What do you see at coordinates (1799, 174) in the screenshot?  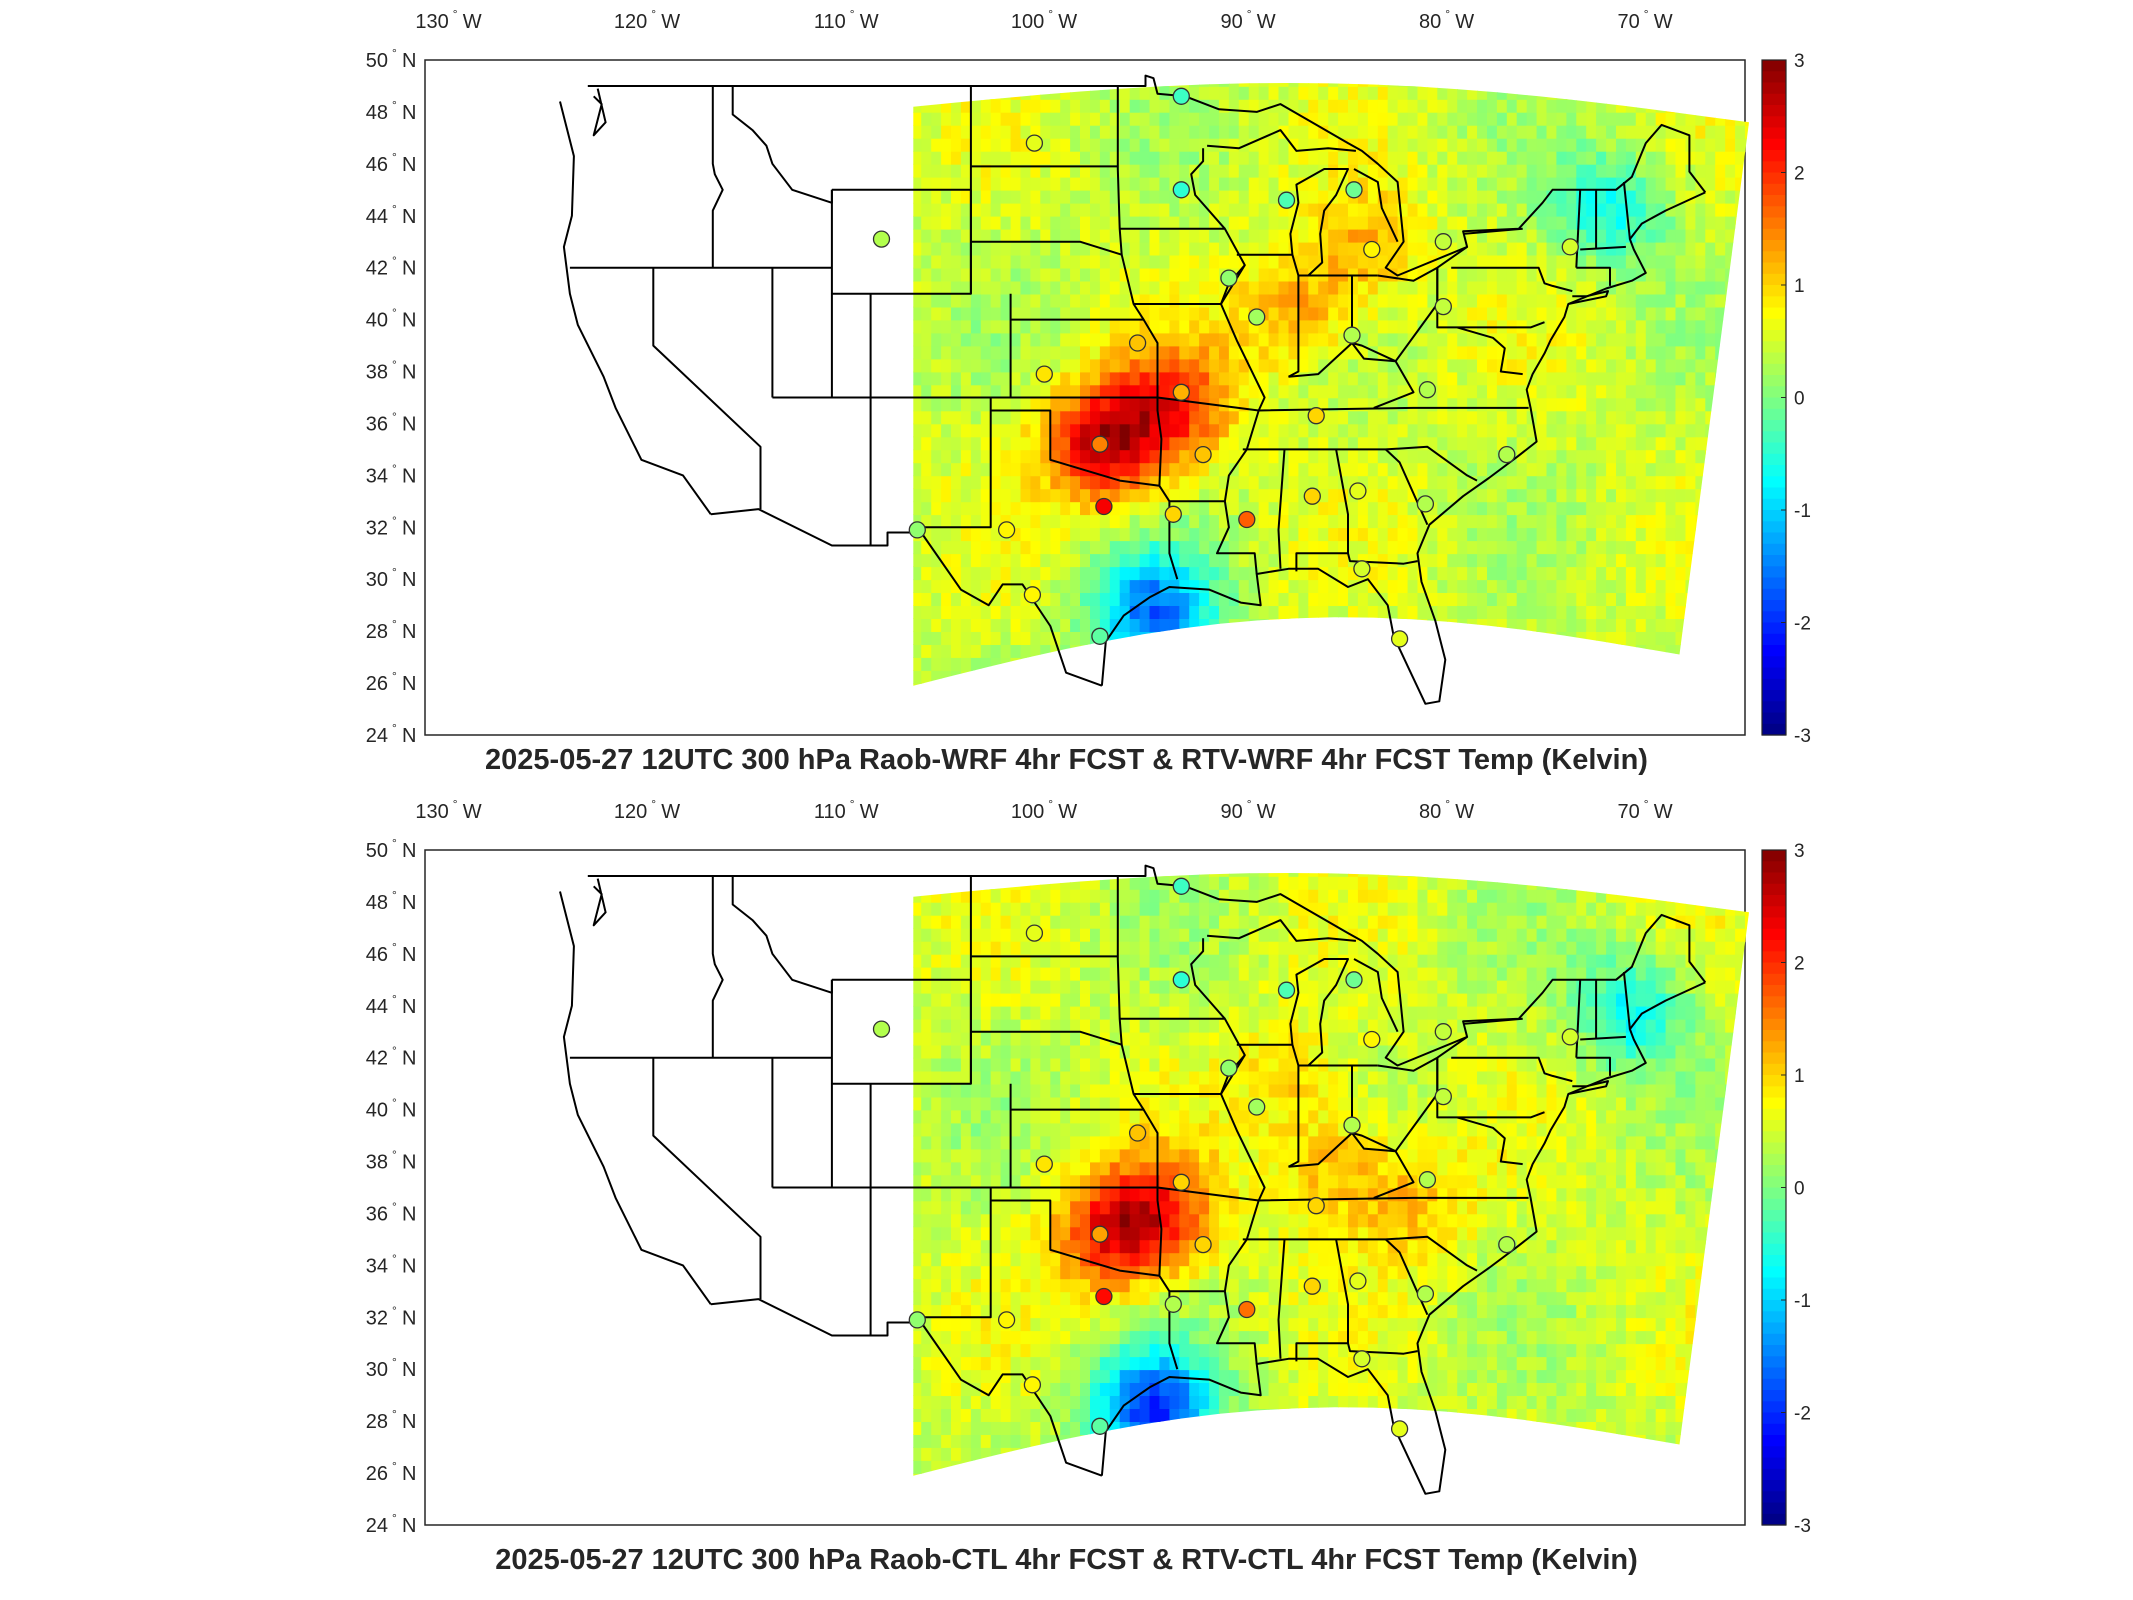 I see `colorbar-tick-label: 2` at bounding box center [1799, 174].